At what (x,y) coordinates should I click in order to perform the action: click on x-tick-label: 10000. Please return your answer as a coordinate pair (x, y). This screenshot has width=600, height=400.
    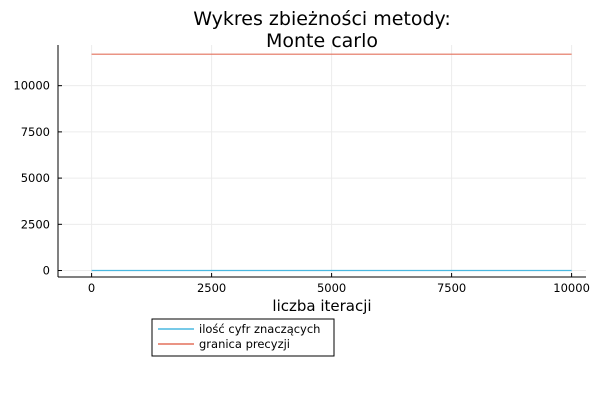
    Looking at the image, I should click on (571, 288).